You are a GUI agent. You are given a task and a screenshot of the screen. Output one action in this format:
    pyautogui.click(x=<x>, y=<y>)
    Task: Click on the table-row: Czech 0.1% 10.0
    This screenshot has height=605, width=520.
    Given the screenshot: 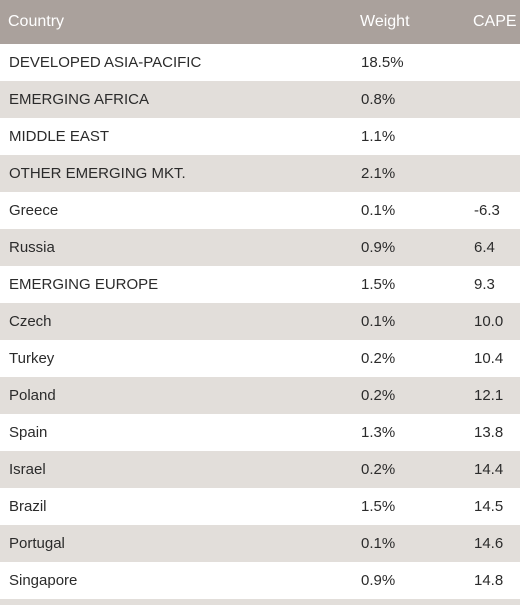 What is the action you would take?
    pyautogui.click(x=260, y=321)
    